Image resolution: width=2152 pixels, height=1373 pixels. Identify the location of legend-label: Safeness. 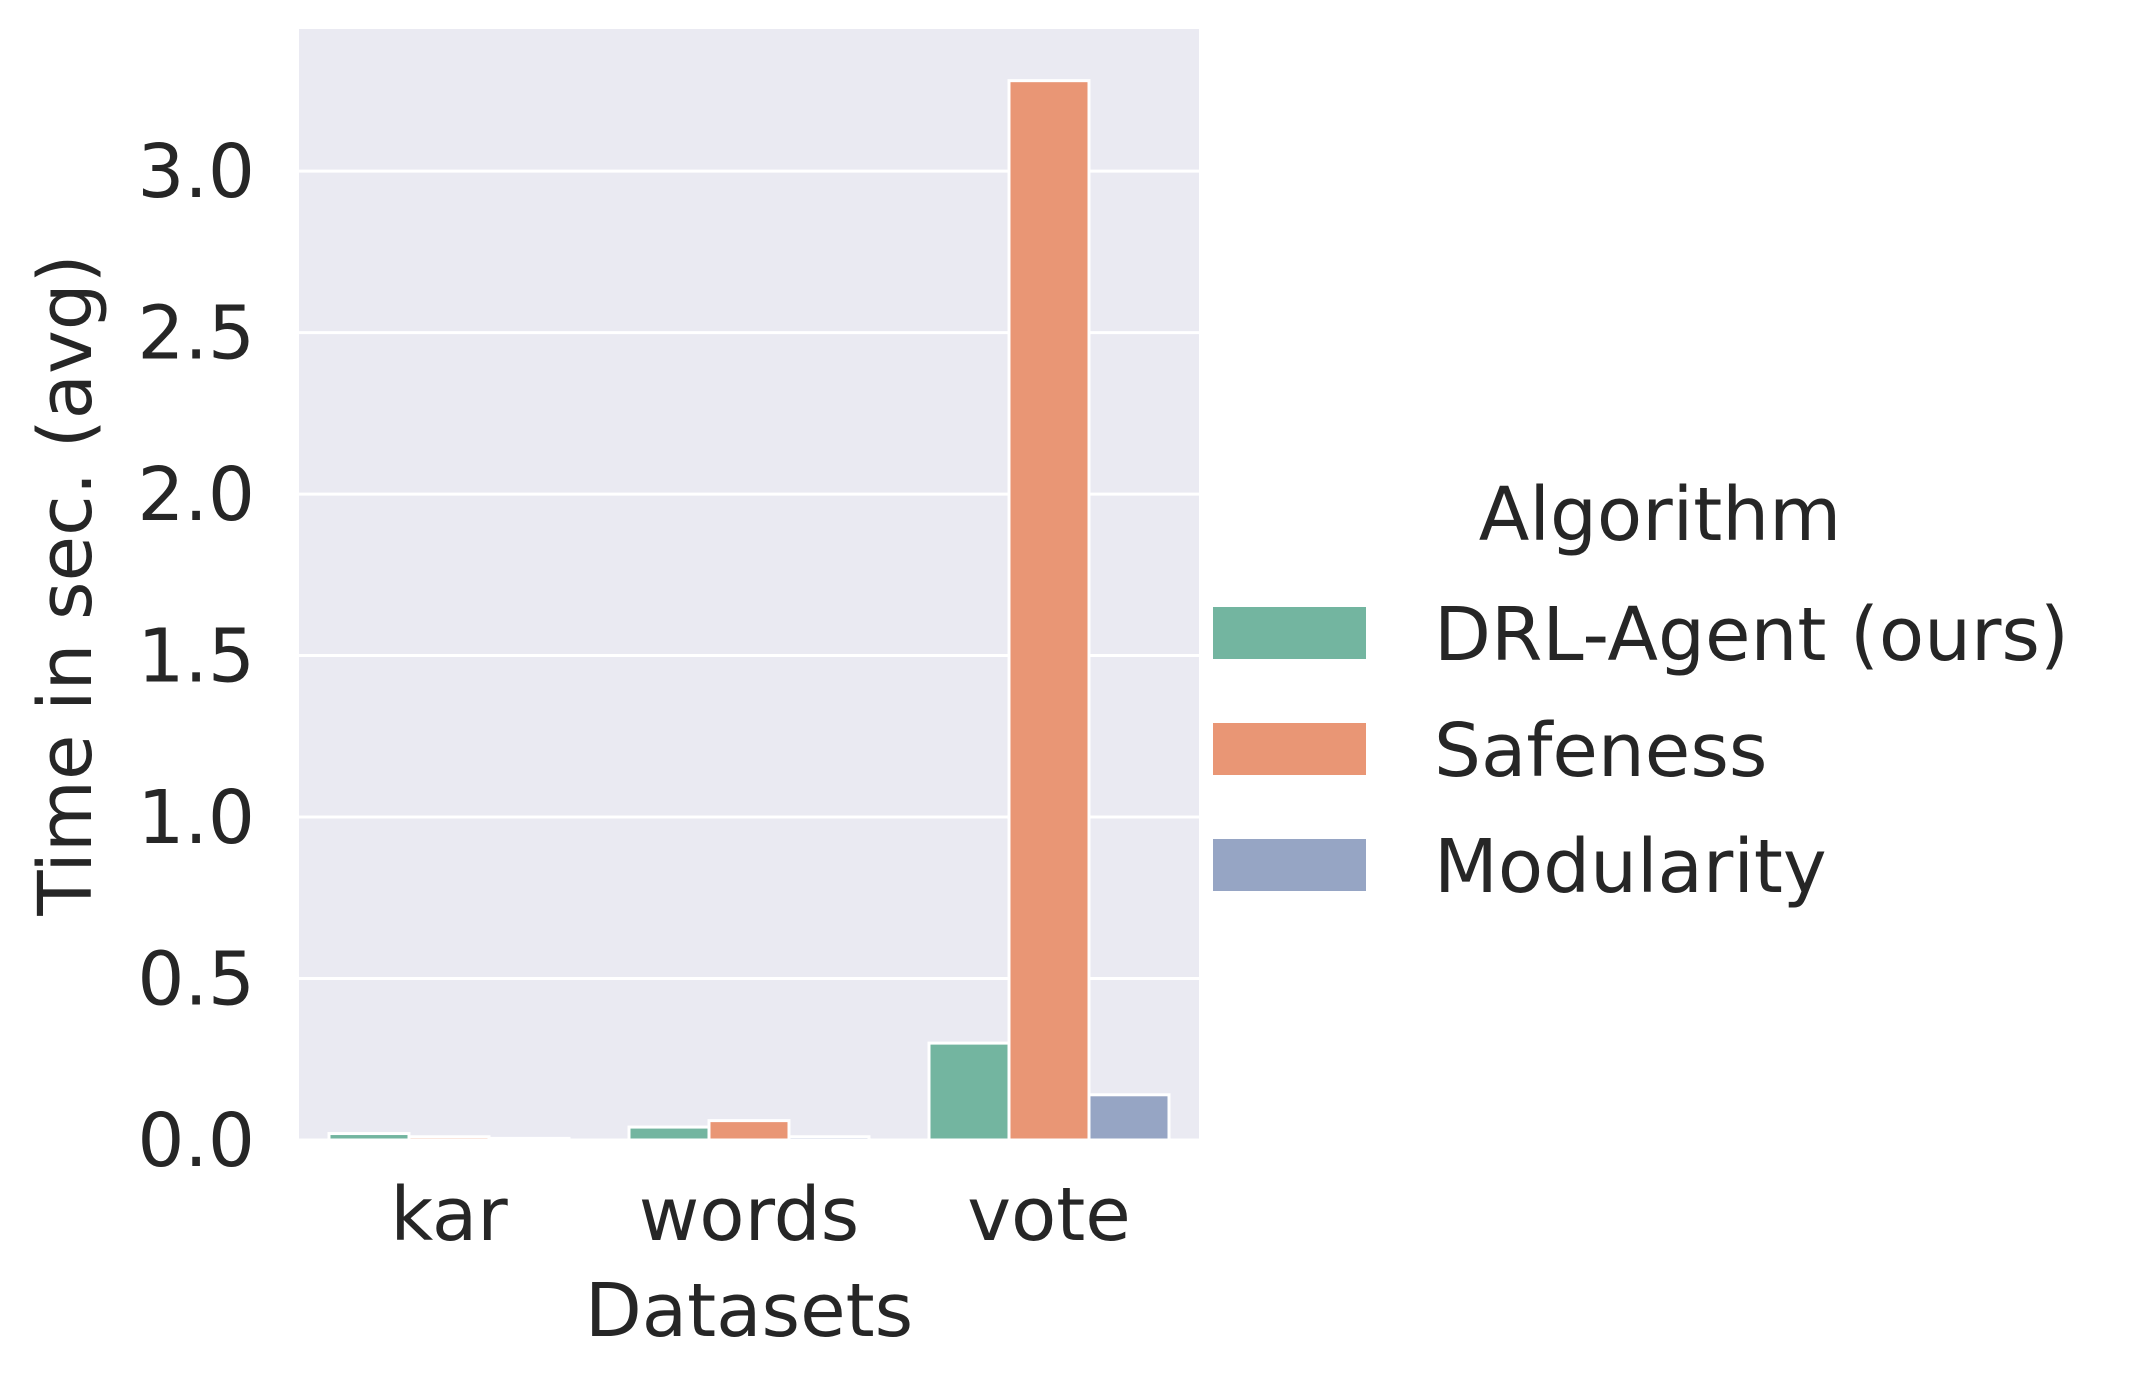
(1600, 751).